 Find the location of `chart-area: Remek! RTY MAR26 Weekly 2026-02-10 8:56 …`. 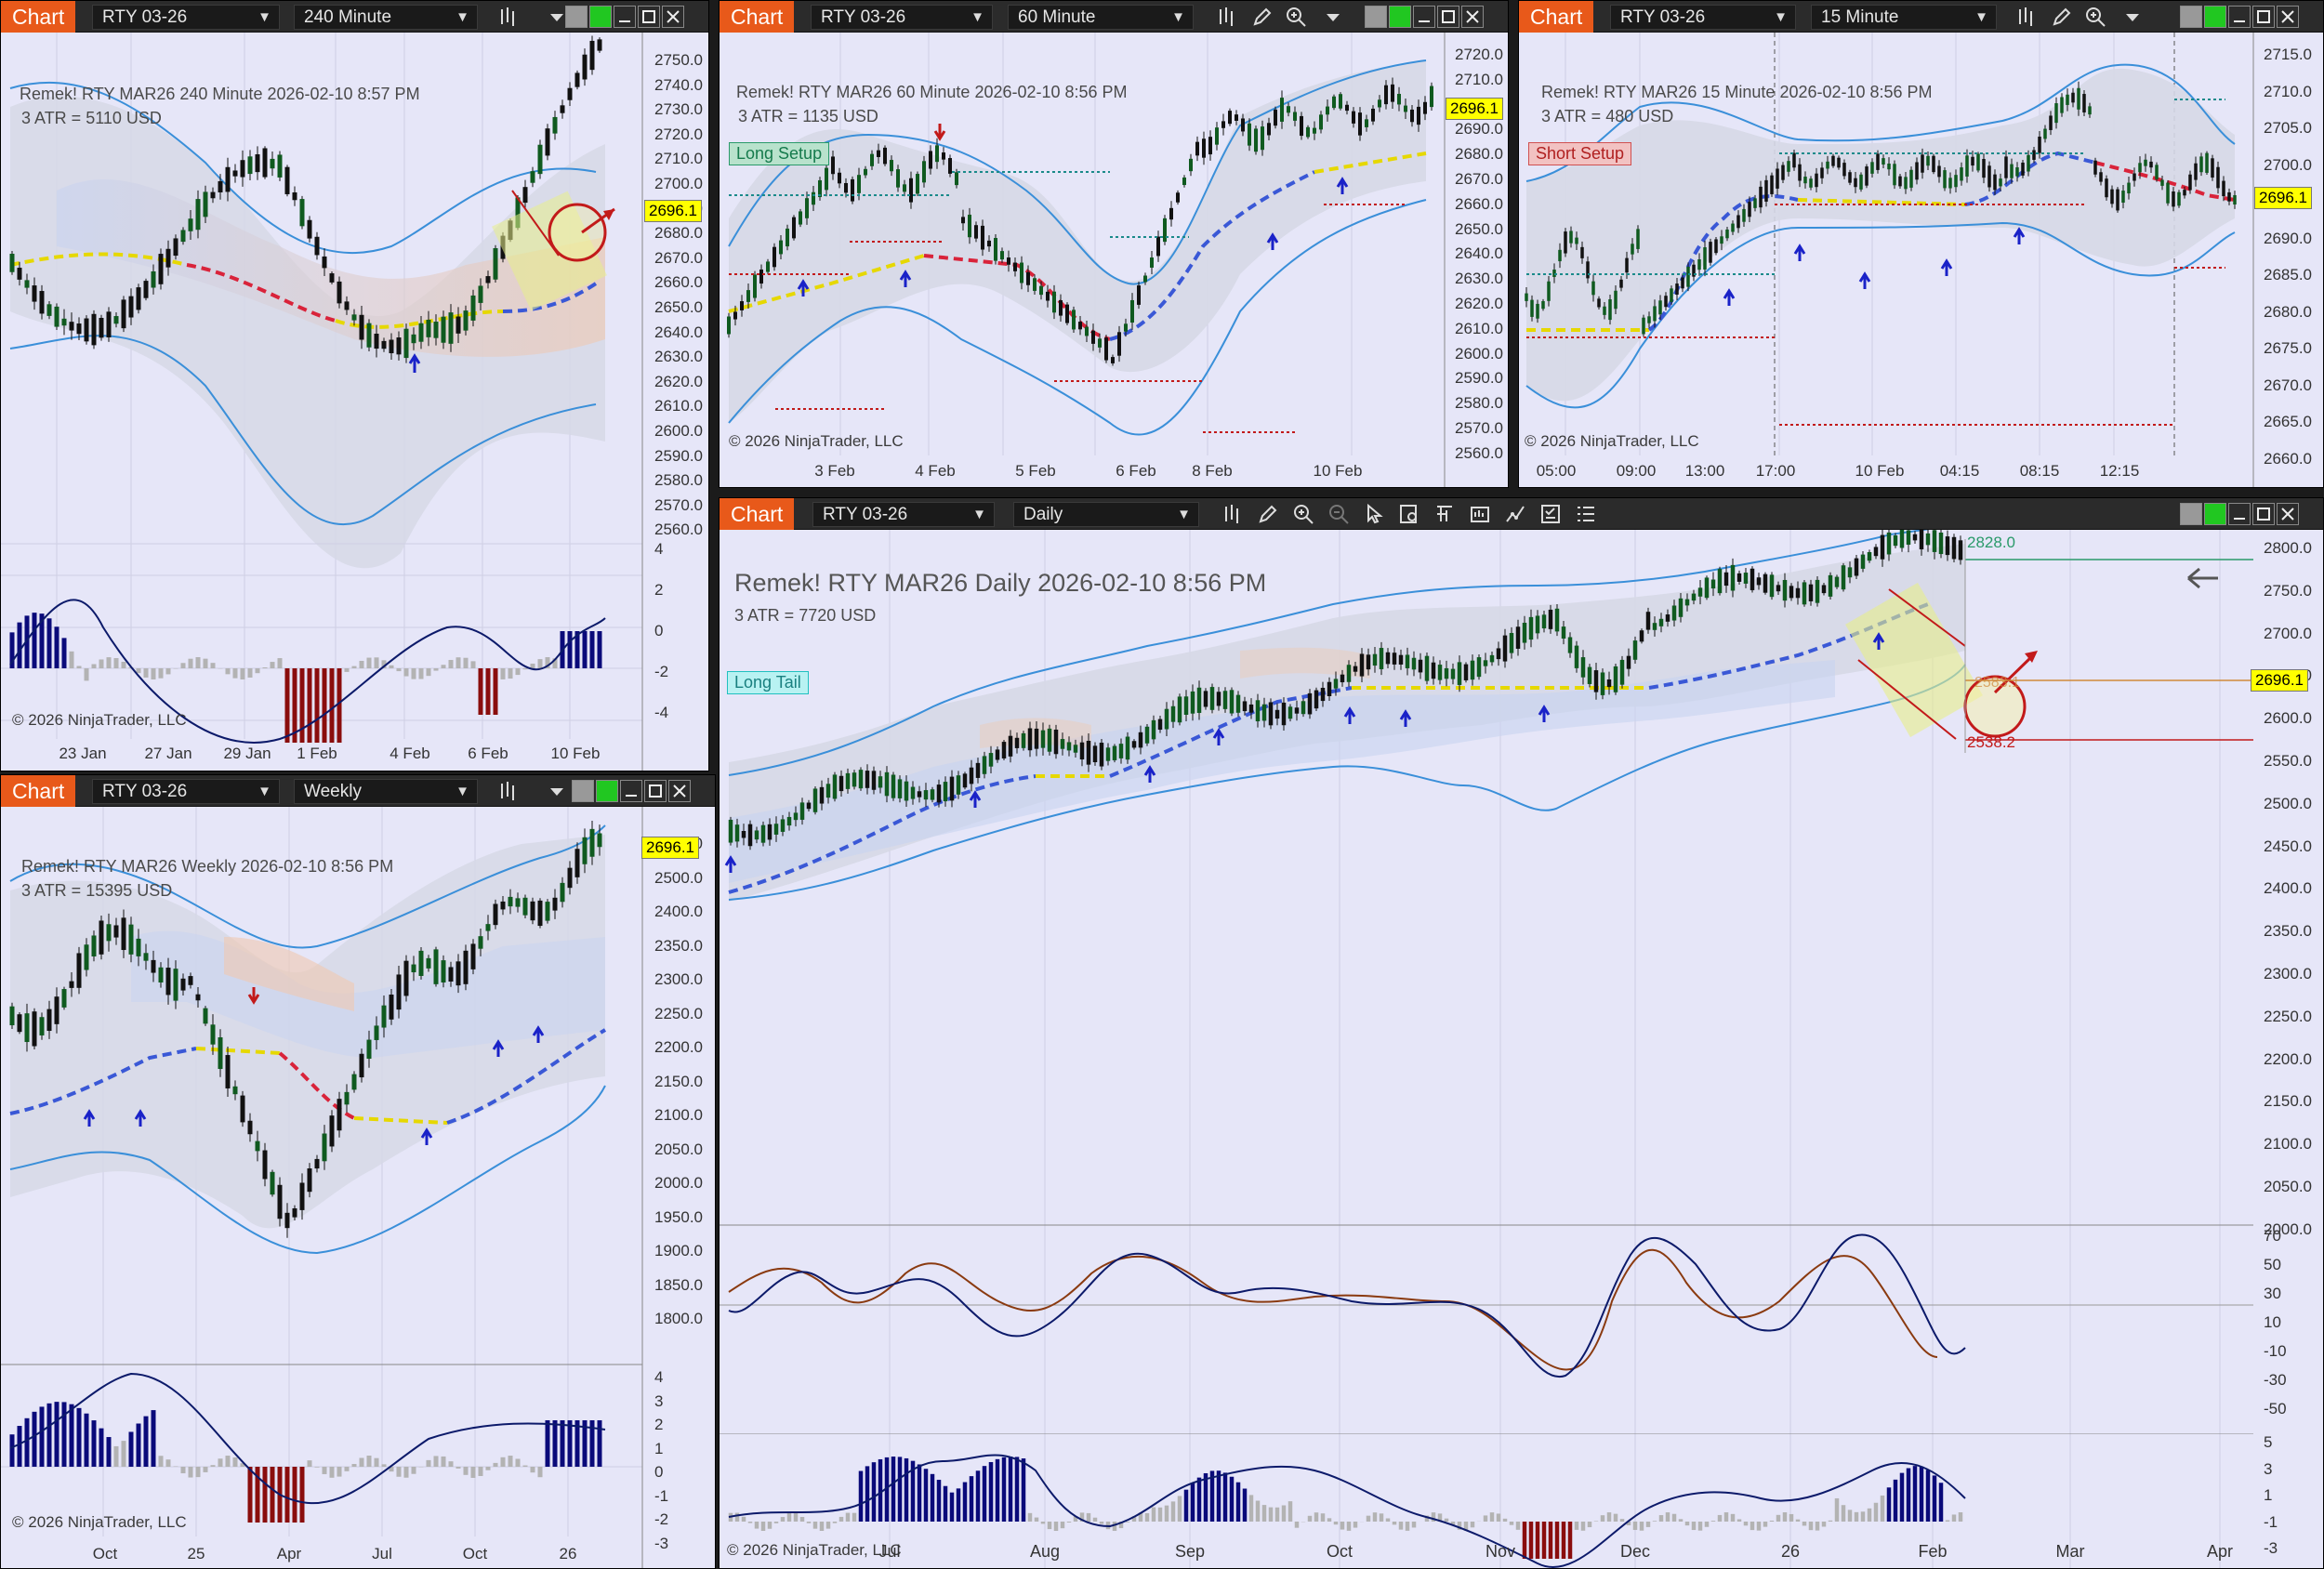

chart-area: Remek! RTY MAR26 Weekly 2026-02-10 8:56 … is located at coordinates (358, 1187).